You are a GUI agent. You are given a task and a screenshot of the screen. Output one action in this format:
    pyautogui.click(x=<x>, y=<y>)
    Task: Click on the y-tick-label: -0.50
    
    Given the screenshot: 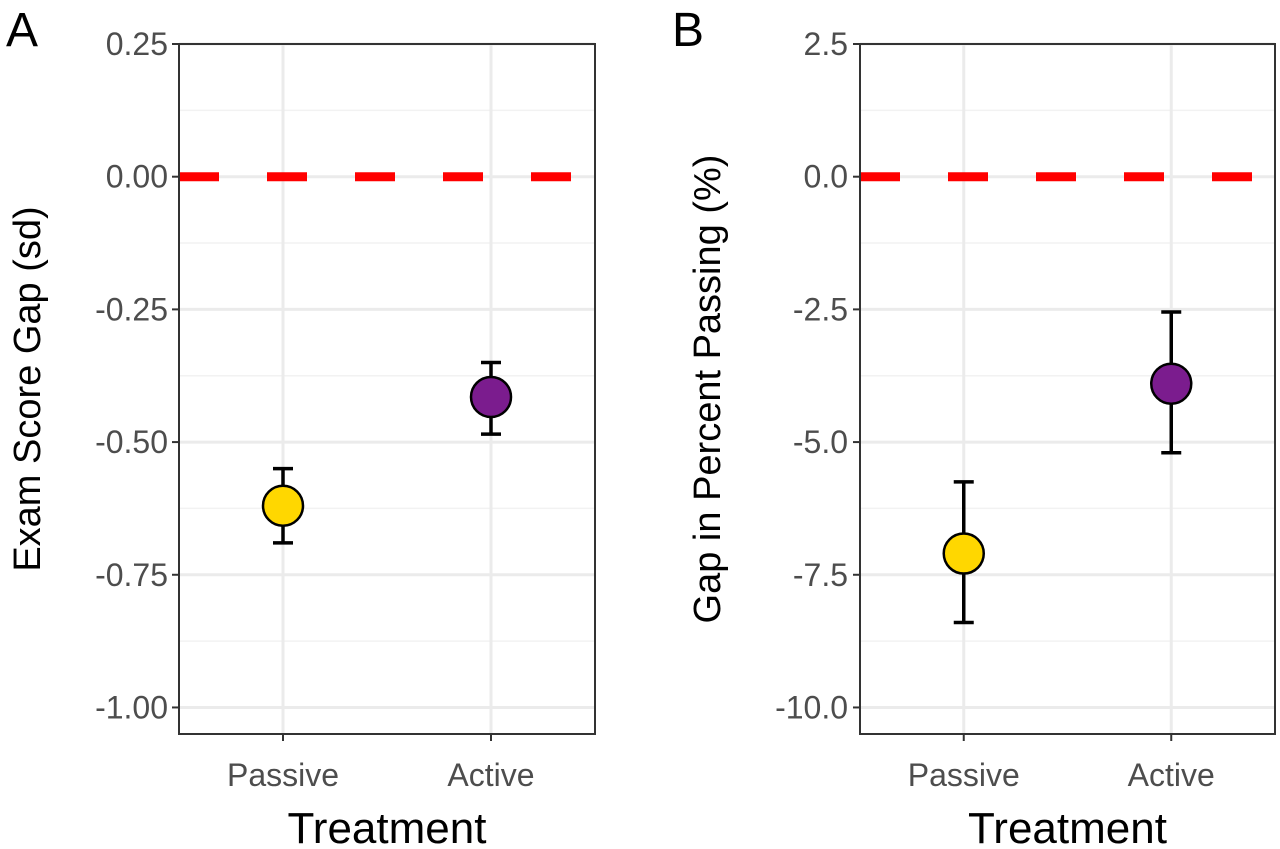 What is the action you would take?
    pyautogui.click(x=131, y=442)
    